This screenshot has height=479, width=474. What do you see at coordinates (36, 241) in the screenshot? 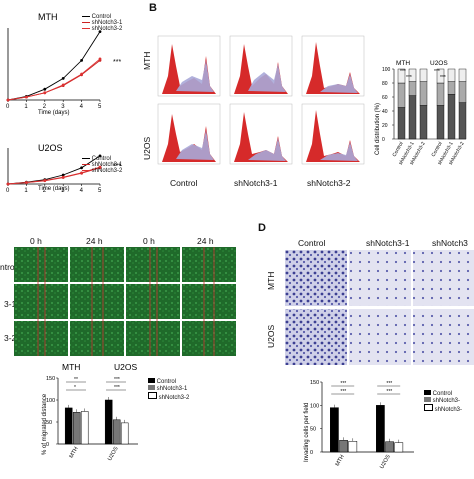
I see `panel-c-time-0: 0 h` at bounding box center [36, 241].